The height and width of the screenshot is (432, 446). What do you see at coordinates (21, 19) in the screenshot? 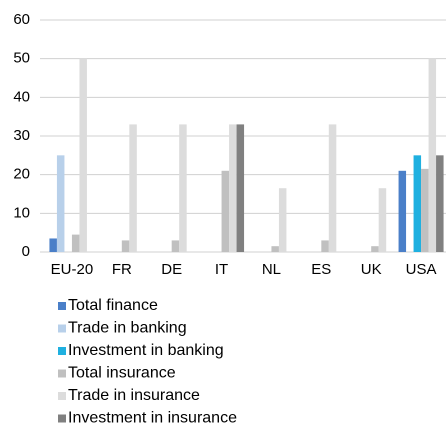
I see `y-tick-label: 60` at bounding box center [21, 19].